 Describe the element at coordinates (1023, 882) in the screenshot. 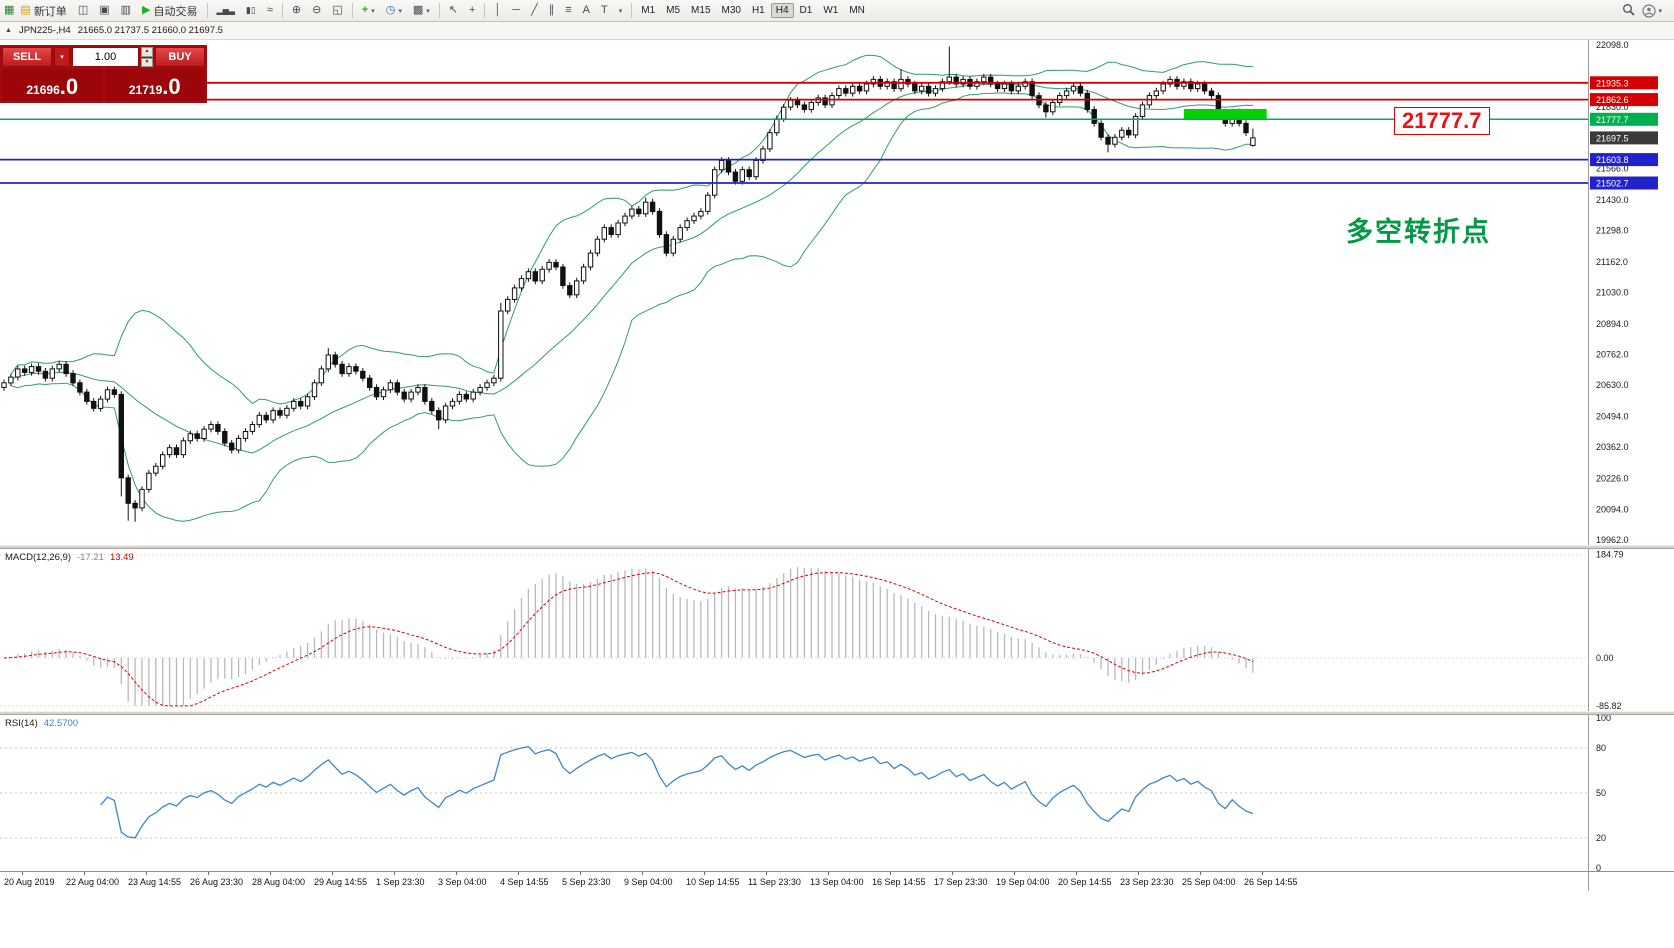

I see `time-label: 19 Sep 04:00` at that location.